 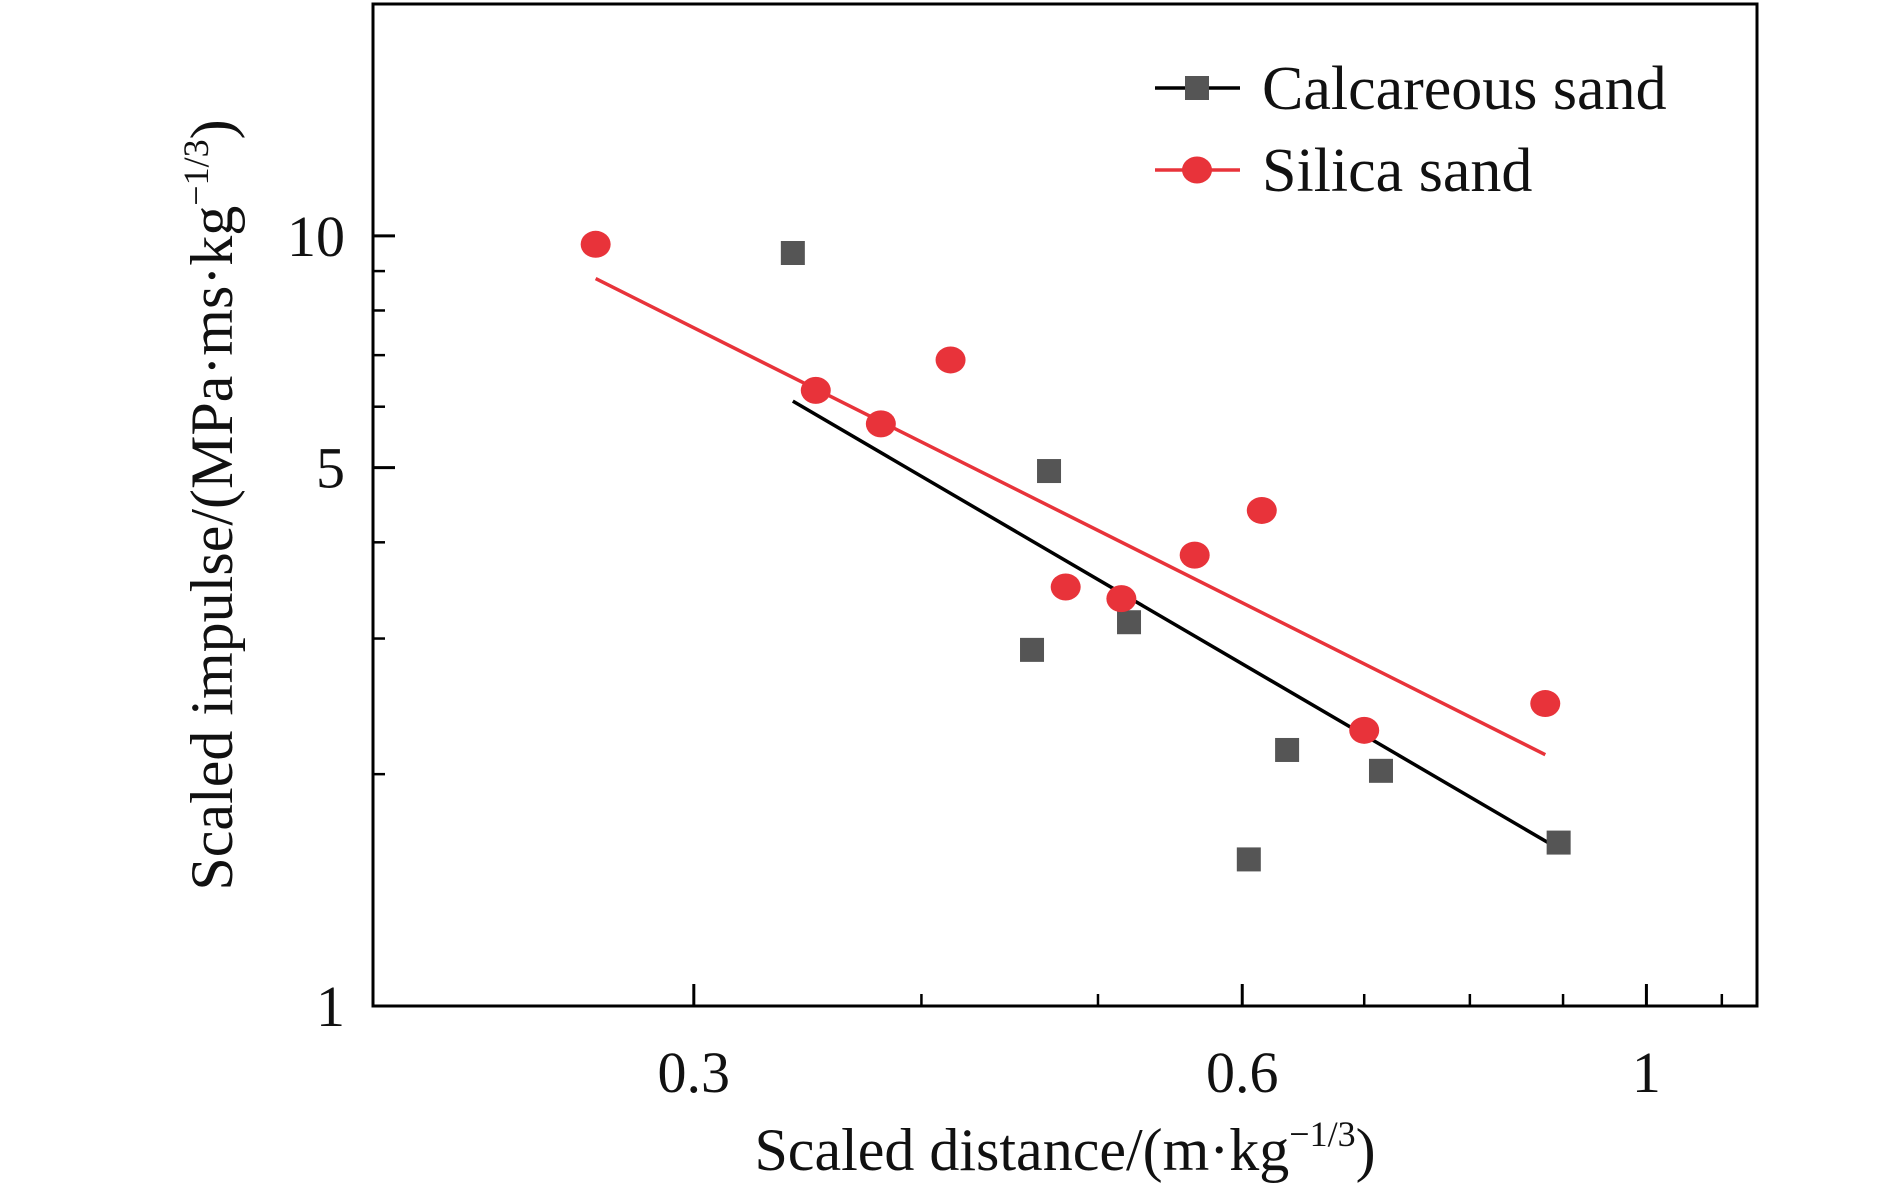 What do you see at coordinates (196, 172) in the screenshot?
I see `y-axis-title-sup: −1/3` at bounding box center [196, 172].